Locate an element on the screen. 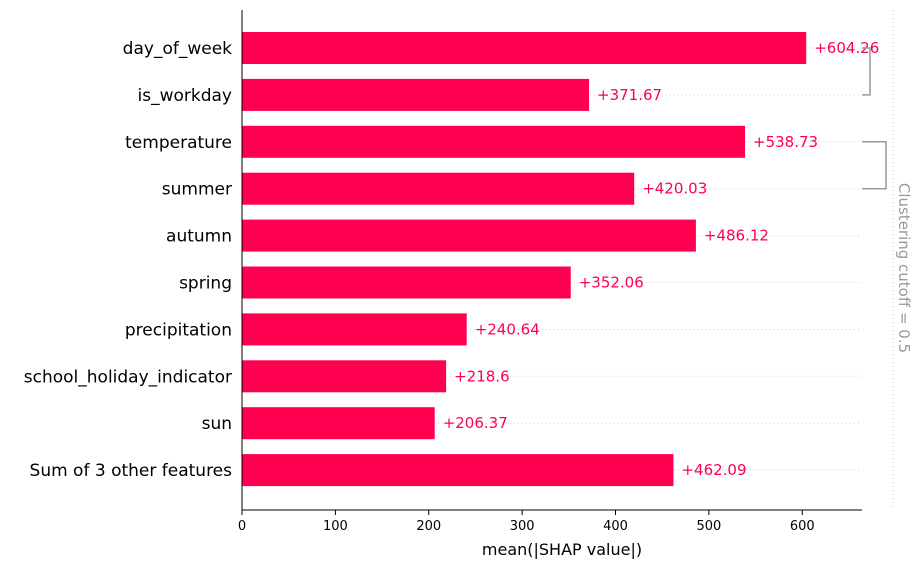 This screenshot has width=921, height=568. clustering-brackets is located at coordinates (874, 118).